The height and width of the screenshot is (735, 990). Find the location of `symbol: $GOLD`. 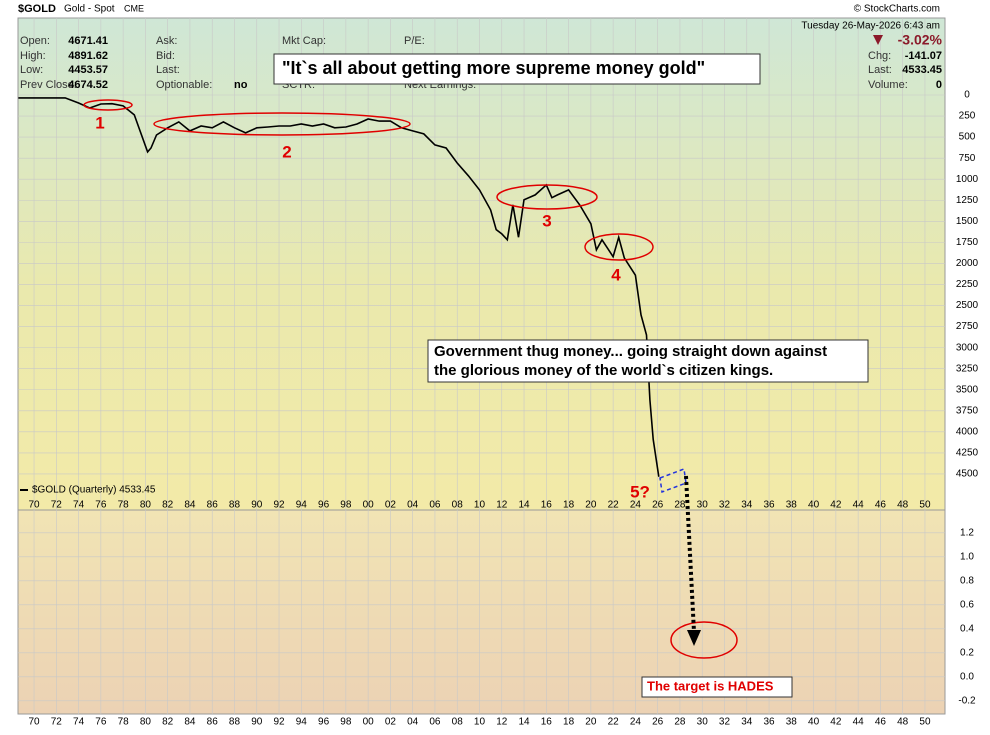

symbol: $GOLD is located at coordinates (37, 9).